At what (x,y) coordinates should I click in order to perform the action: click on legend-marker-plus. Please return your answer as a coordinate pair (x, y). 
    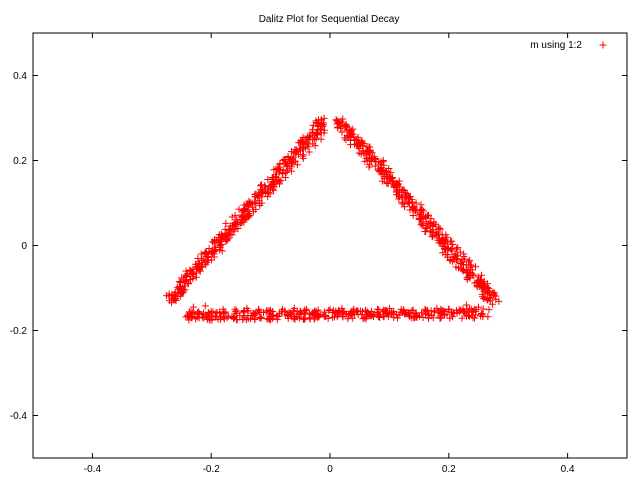
    Looking at the image, I should click on (603, 45).